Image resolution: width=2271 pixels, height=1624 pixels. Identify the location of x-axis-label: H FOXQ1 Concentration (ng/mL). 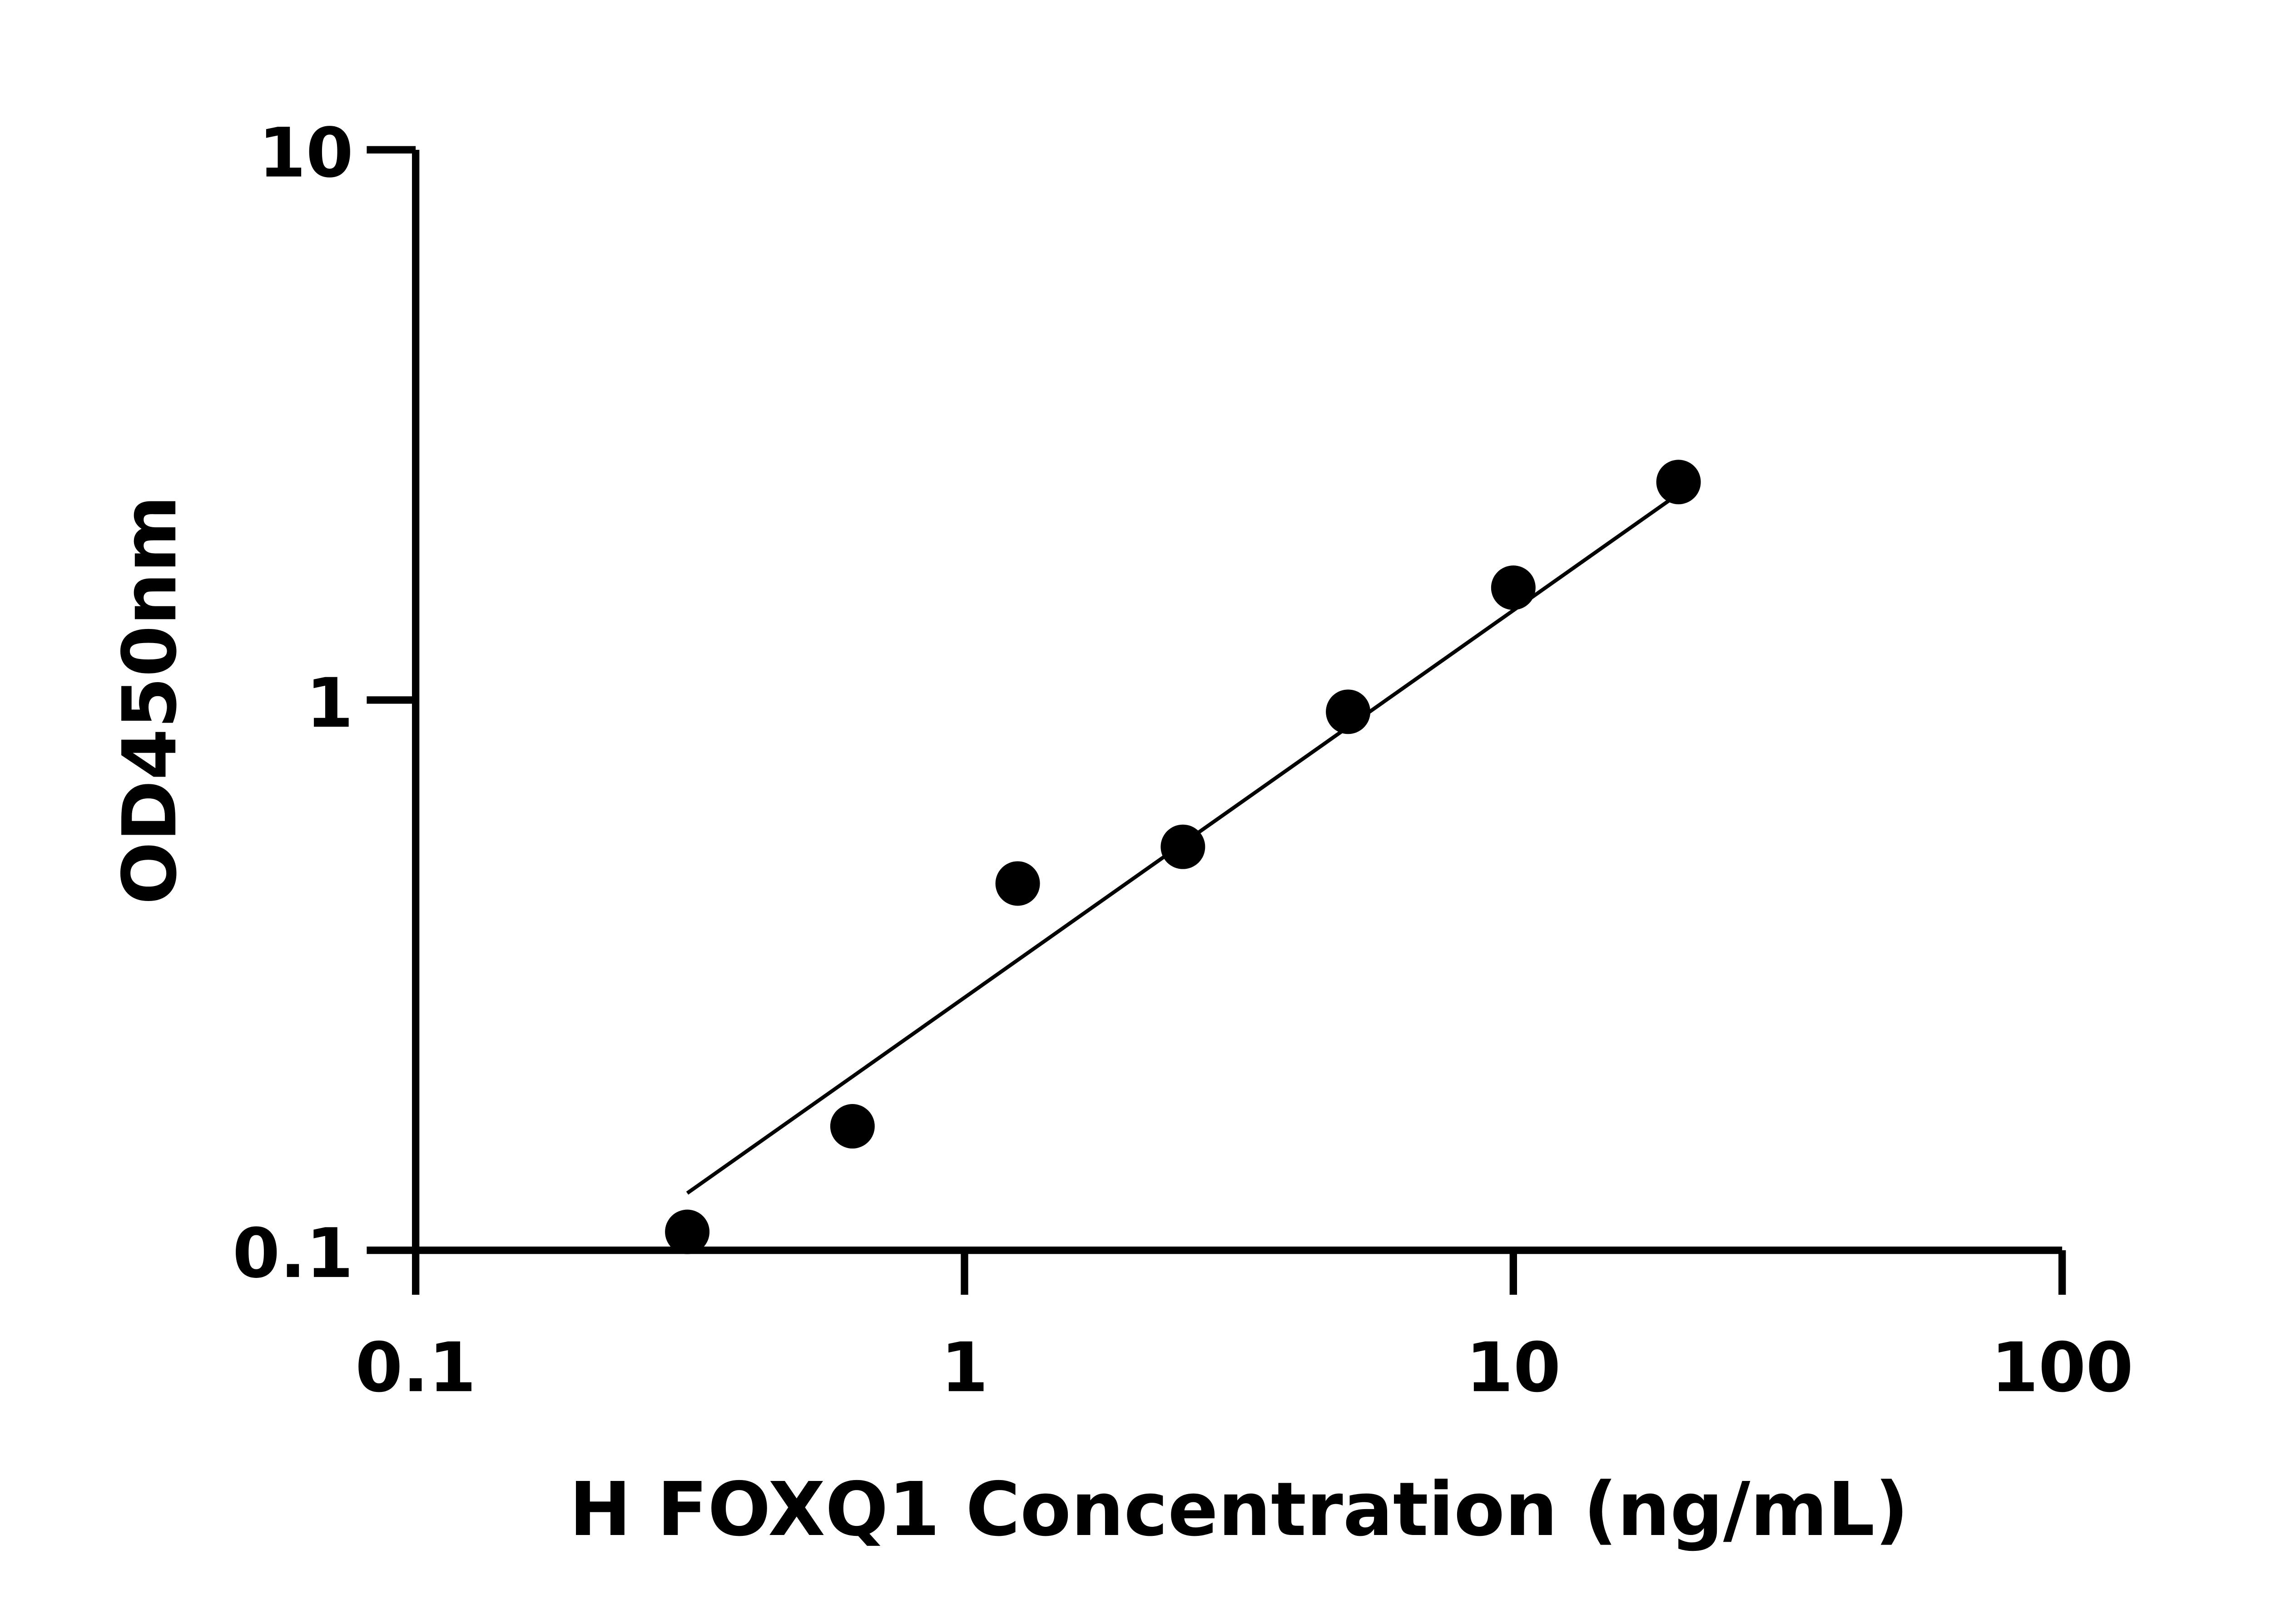
(1239, 1509).